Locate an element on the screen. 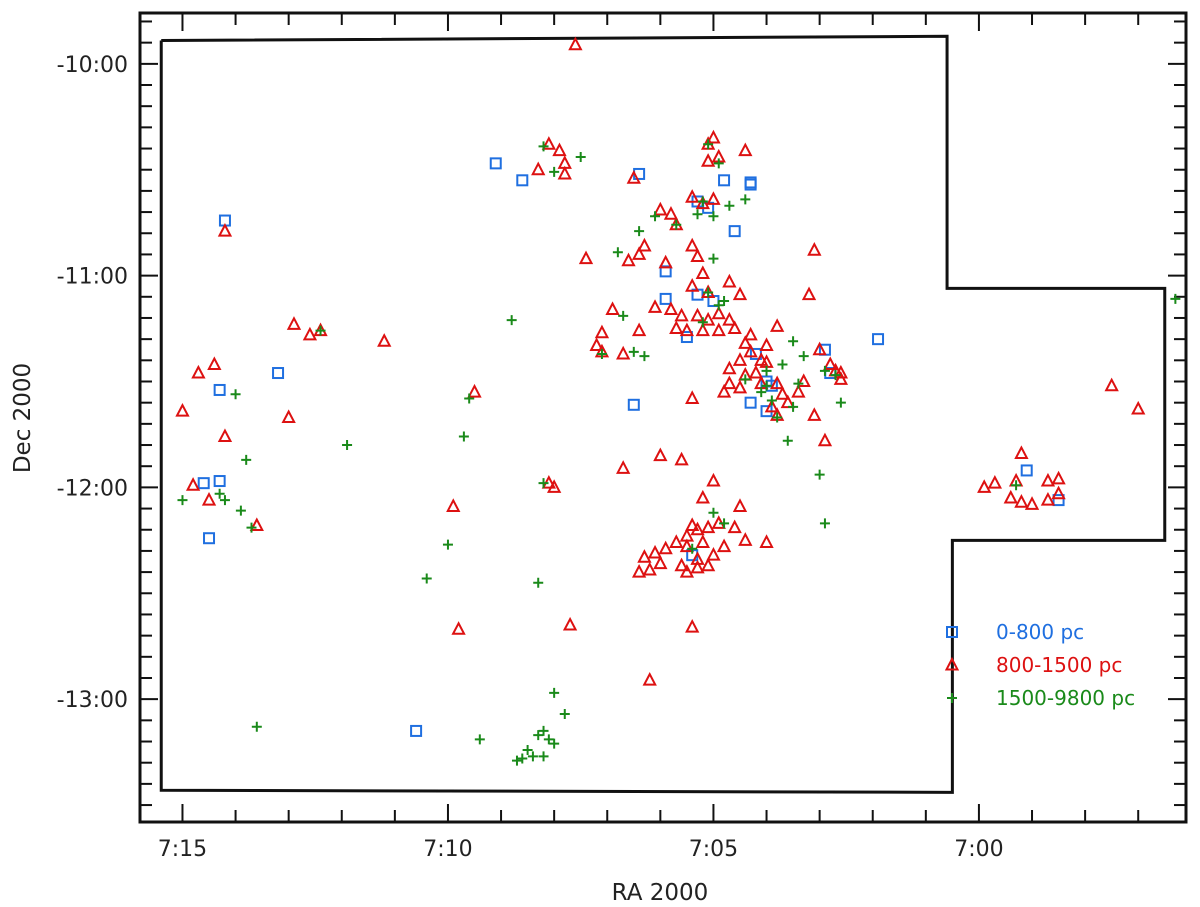 The height and width of the screenshot is (907, 1200). x-tick-label: 7:05 is located at coordinates (713, 849).